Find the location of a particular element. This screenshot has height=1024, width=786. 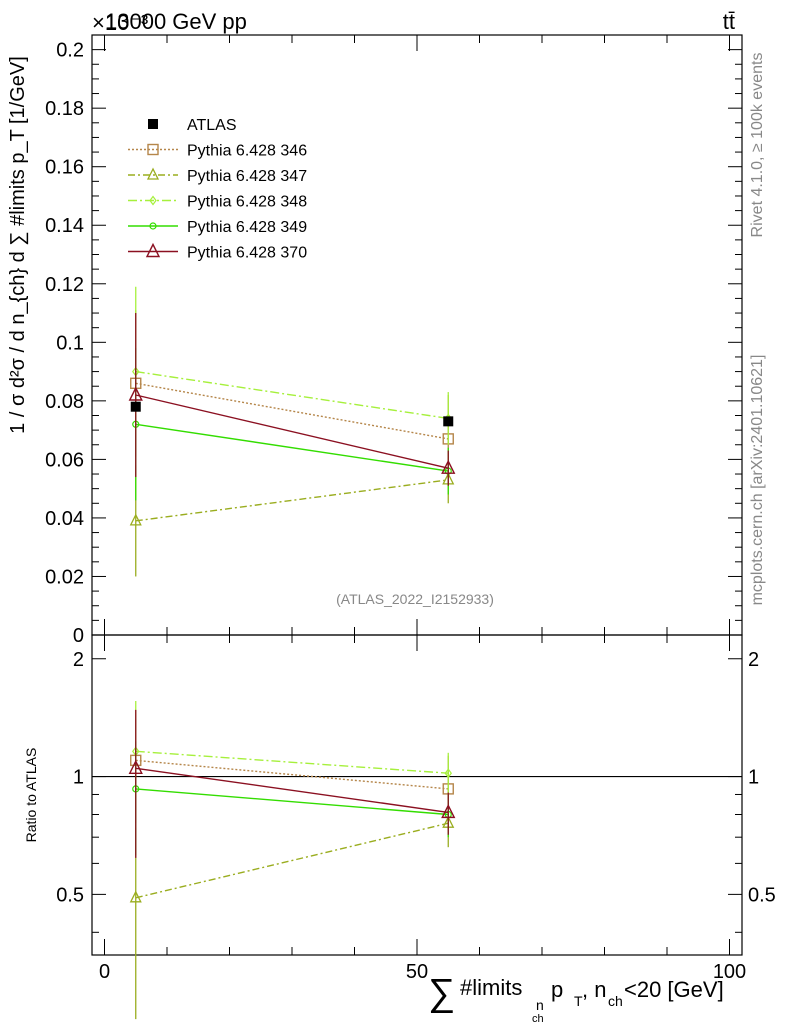

ratio-tick-label-right: 2 is located at coordinates (753, 660).